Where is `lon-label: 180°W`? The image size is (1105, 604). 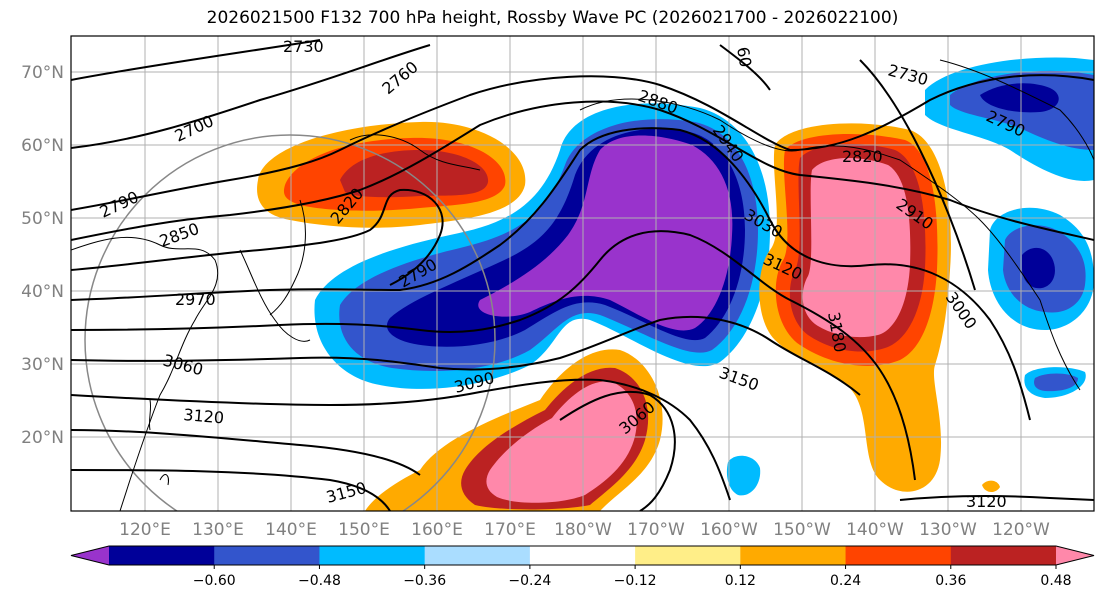
lon-label: 180°W is located at coordinates (583, 530).